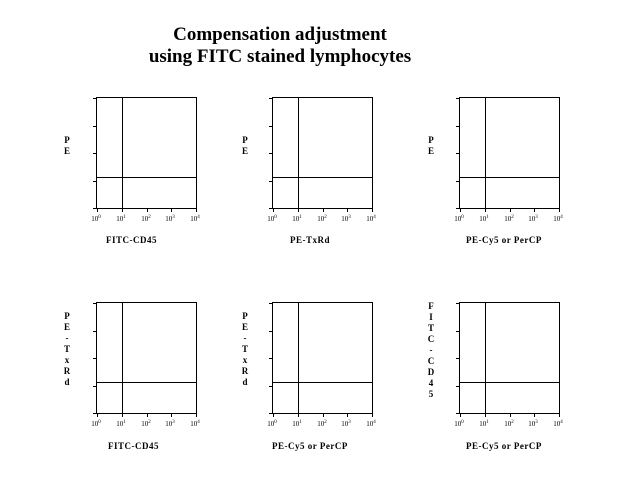 The height and width of the screenshot is (480, 640). Describe the element at coordinates (310, 240) in the screenshot. I see `x-axis-label: PE-TxRd` at that location.